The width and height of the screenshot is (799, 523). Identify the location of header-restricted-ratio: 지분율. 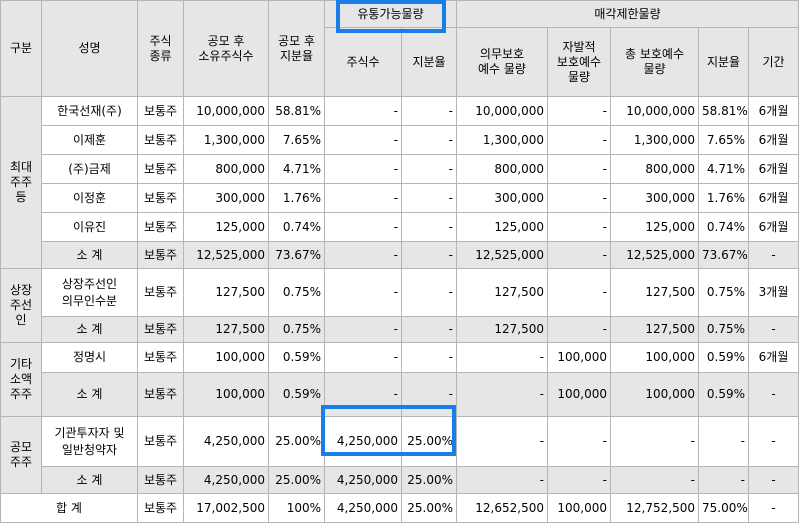
(723, 62).